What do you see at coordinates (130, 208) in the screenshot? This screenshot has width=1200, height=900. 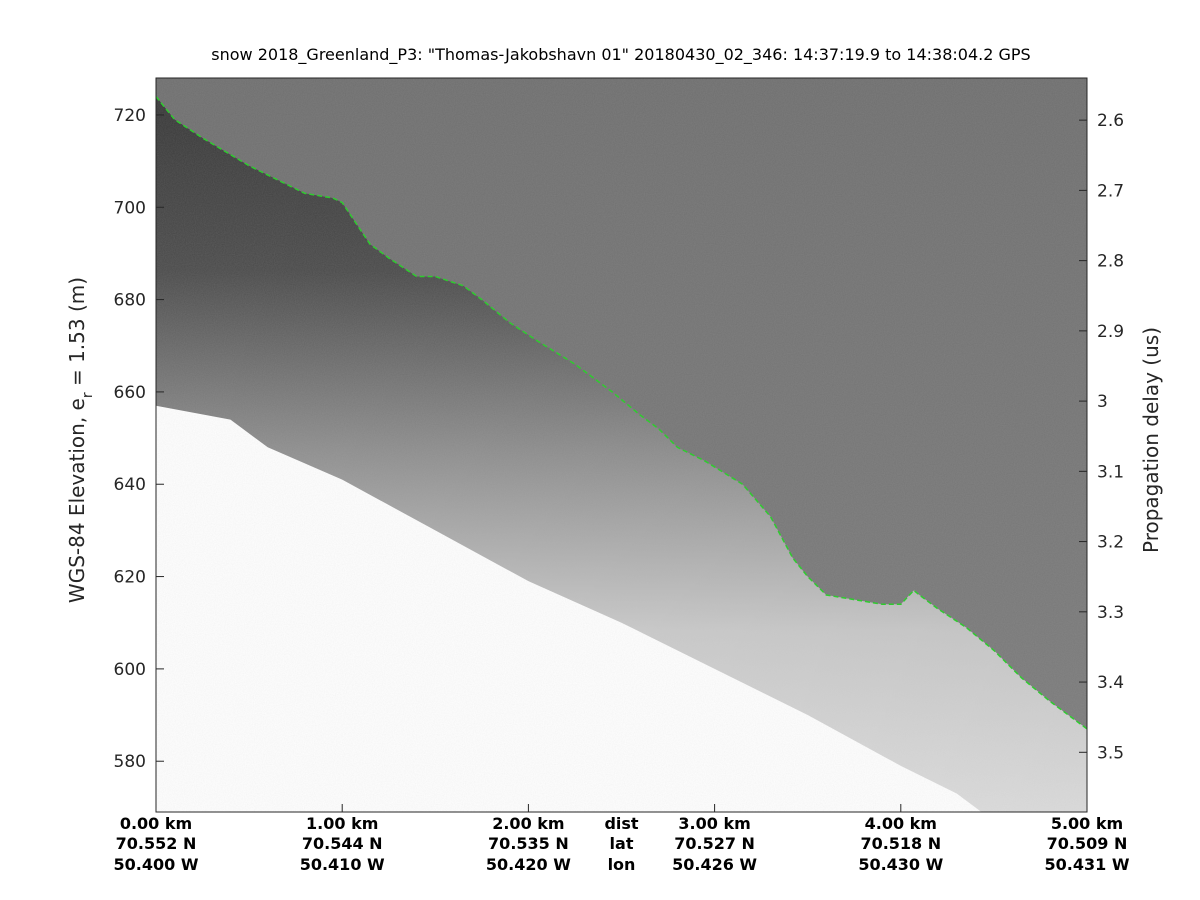 I see `left-tick-label: 700` at bounding box center [130, 208].